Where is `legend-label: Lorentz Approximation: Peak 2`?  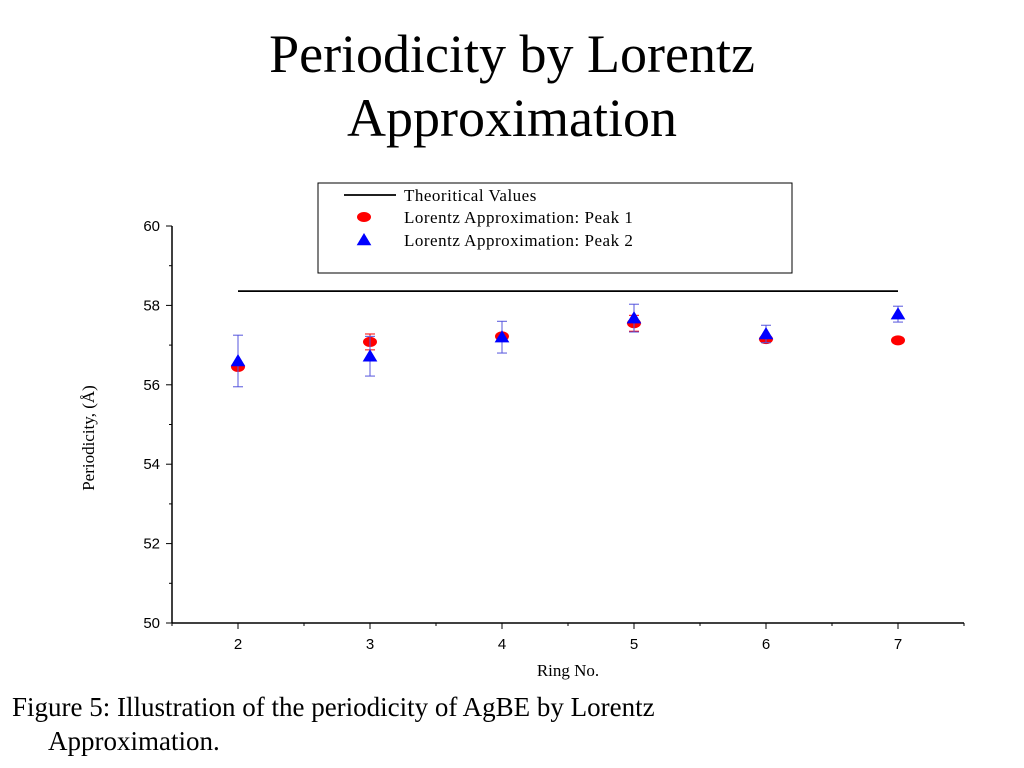 legend-label: Lorentz Approximation: Peak 2 is located at coordinates (518, 240).